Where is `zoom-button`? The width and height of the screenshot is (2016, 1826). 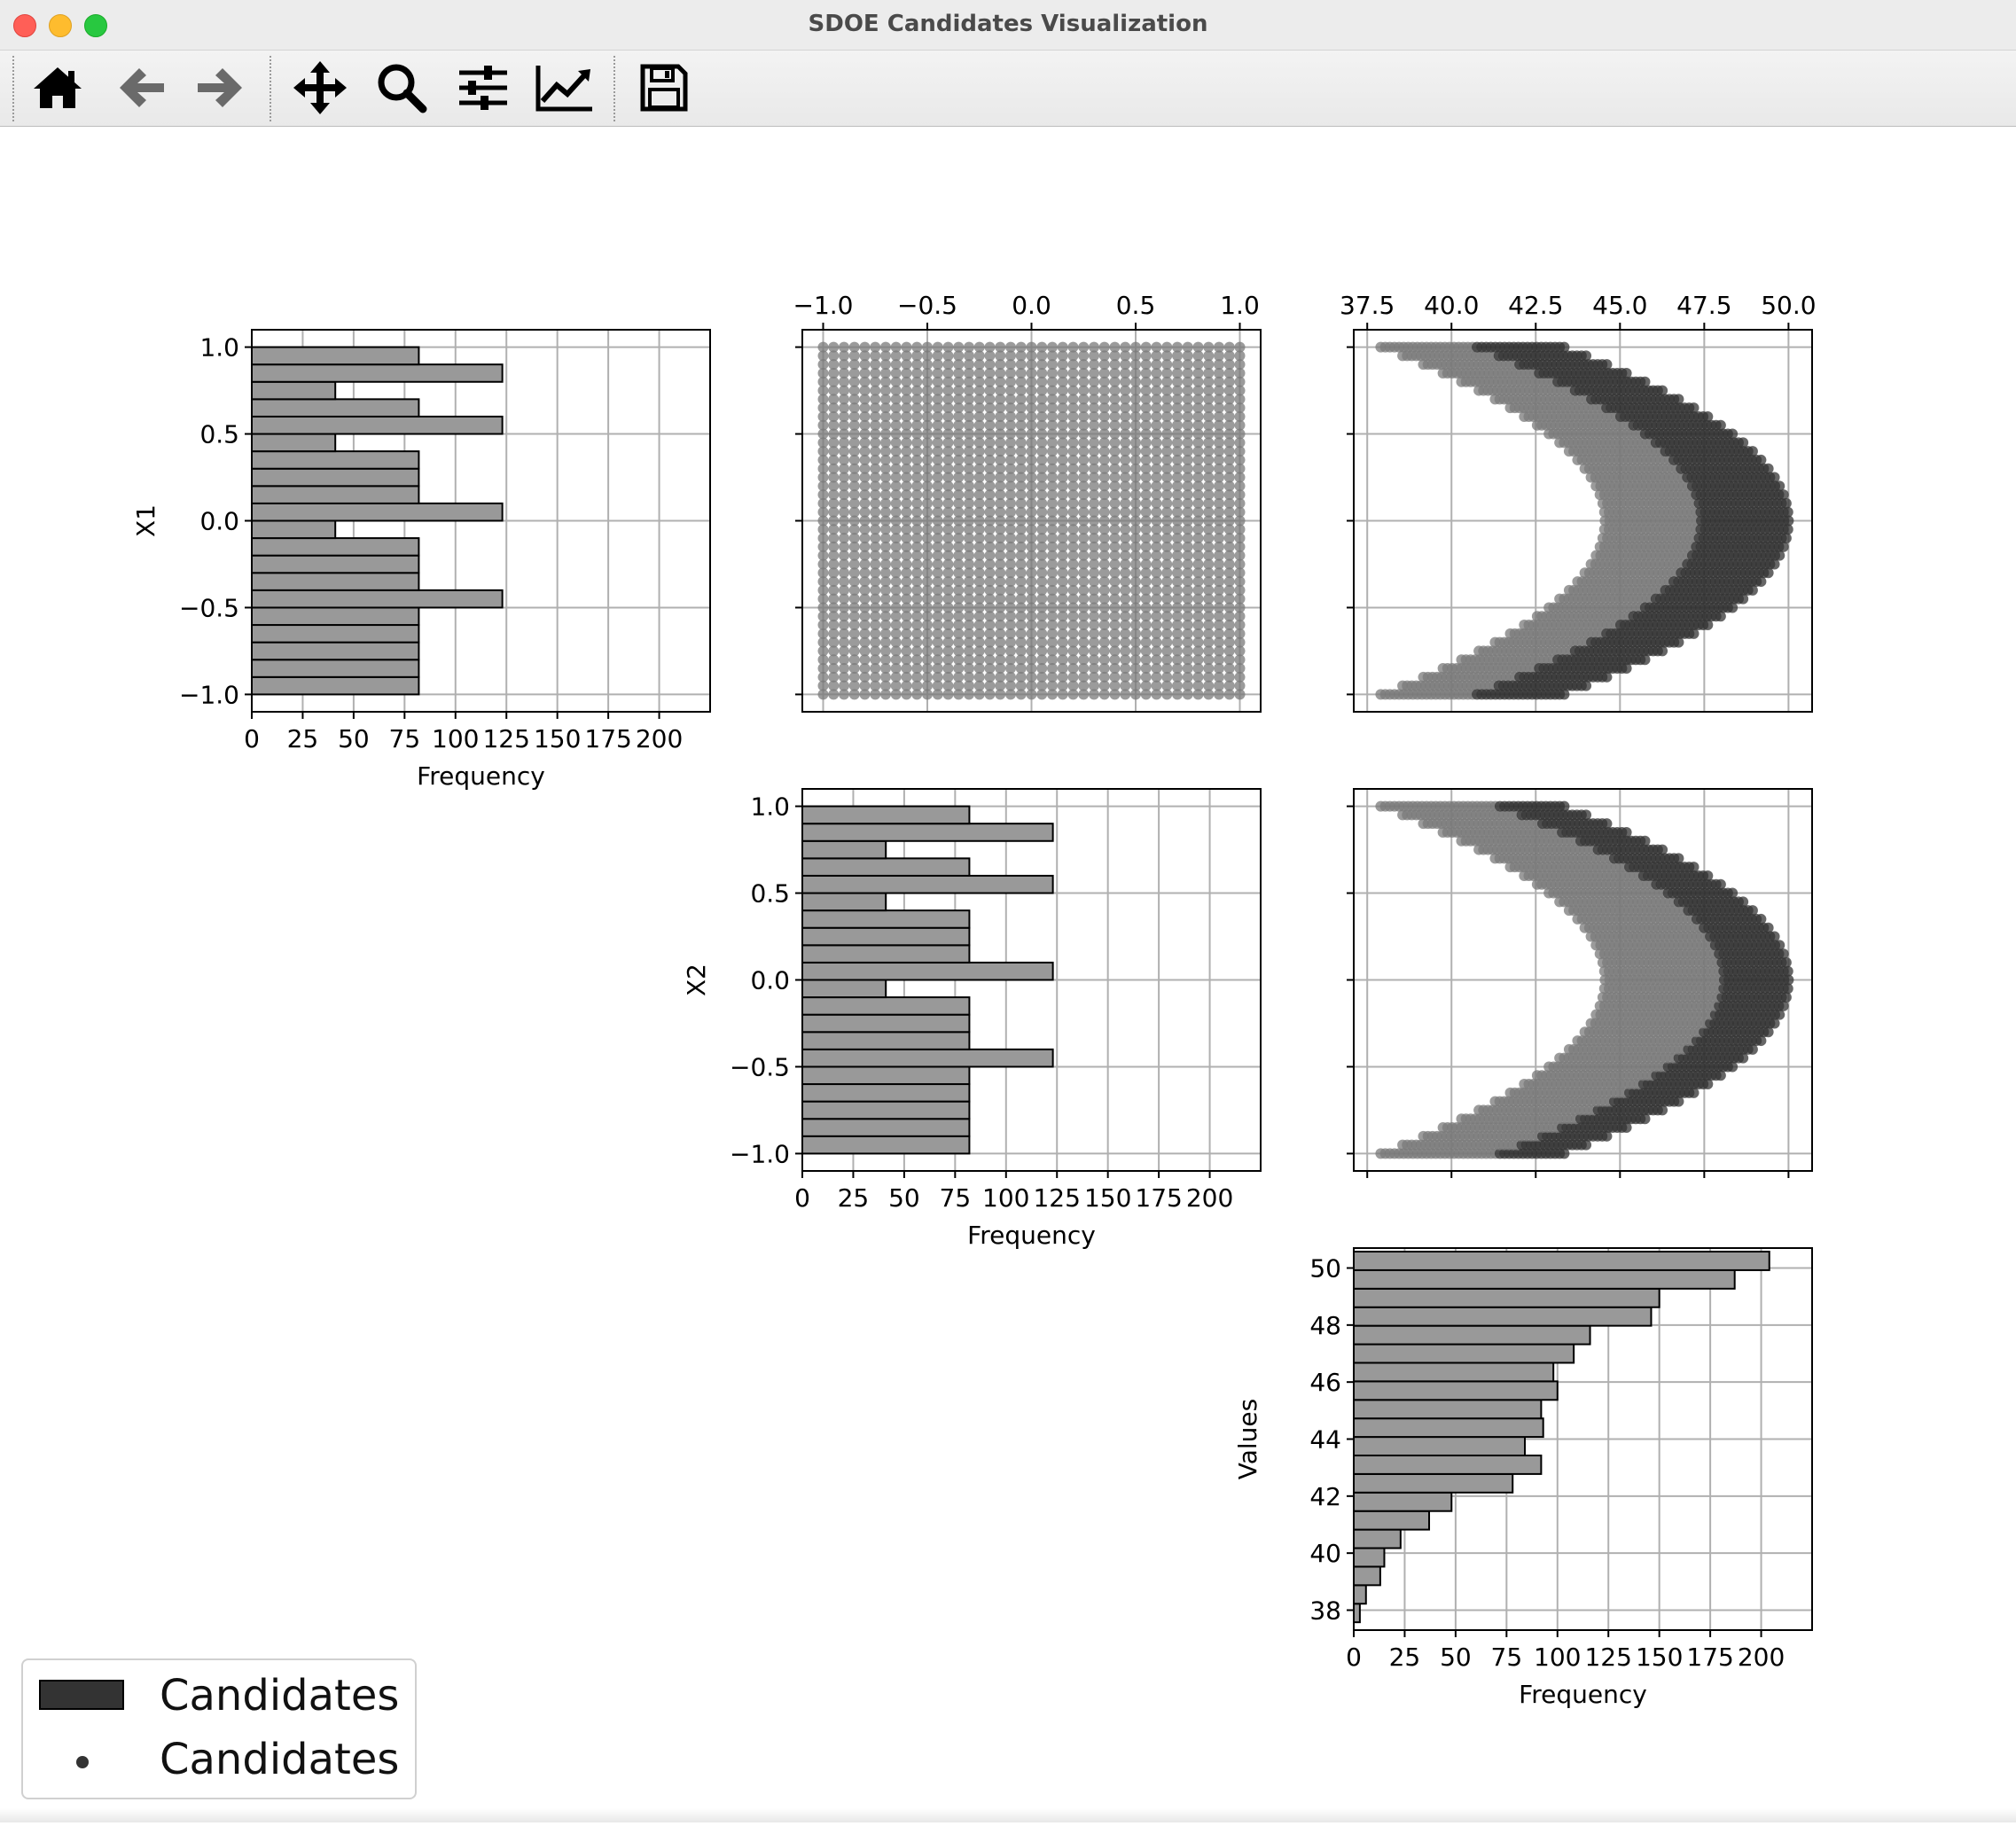
zoom-button is located at coordinates (402, 88).